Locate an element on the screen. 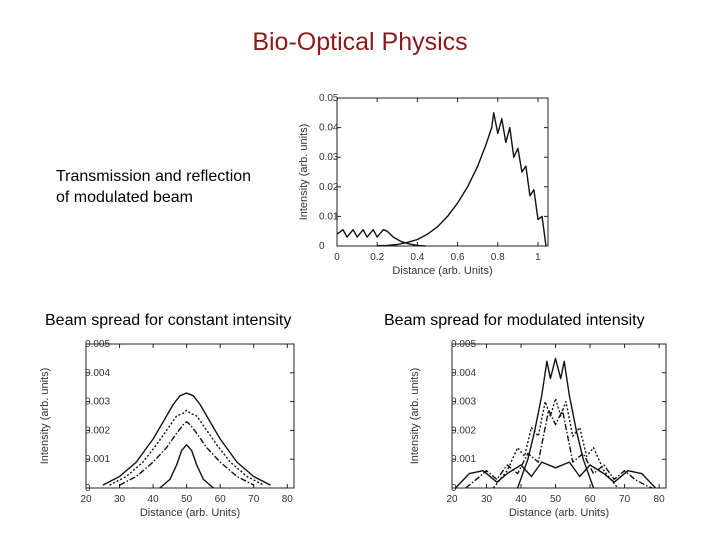  caption-transmission-line1: Transmission and reflection is located at coordinates (154, 176).